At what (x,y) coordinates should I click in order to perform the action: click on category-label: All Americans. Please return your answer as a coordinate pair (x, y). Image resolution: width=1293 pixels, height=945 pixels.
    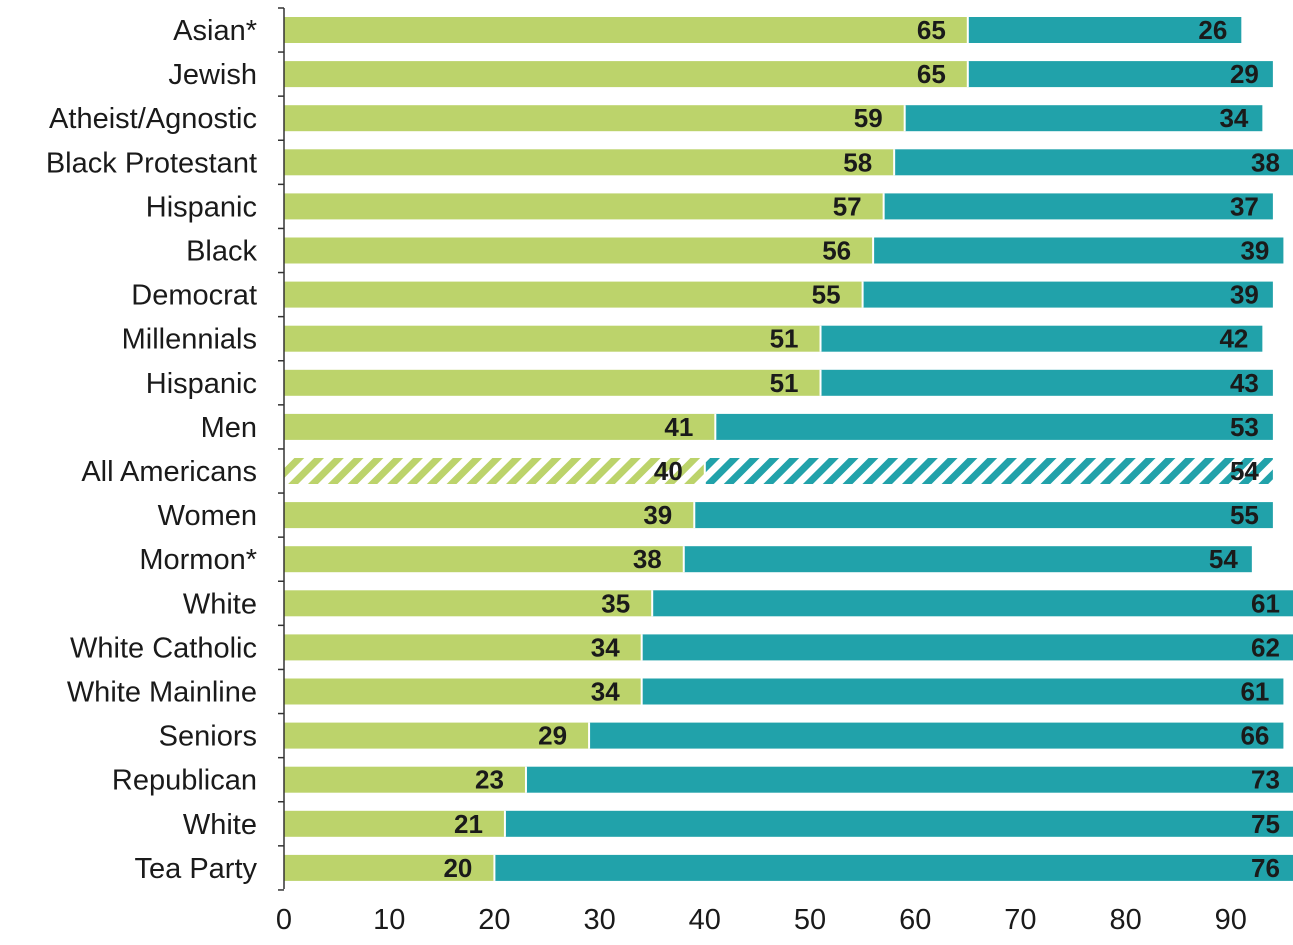
    Looking at the image, I should click on (169, 472).